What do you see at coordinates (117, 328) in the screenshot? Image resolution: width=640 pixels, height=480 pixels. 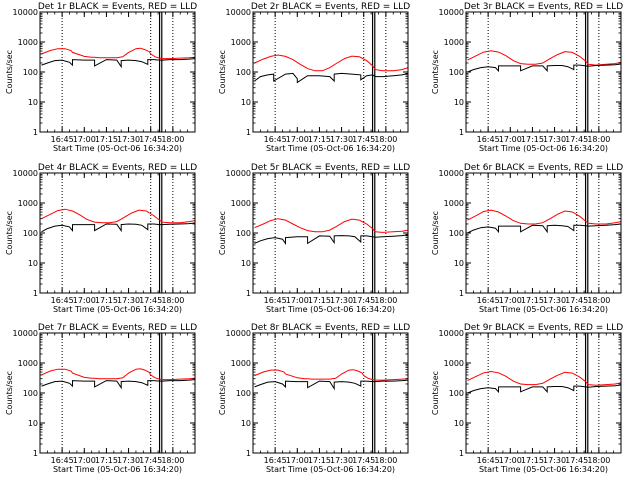 I see `chart-title: Det 7r BLACK = Events, RED = LLD` at bounding box center [117, 328].